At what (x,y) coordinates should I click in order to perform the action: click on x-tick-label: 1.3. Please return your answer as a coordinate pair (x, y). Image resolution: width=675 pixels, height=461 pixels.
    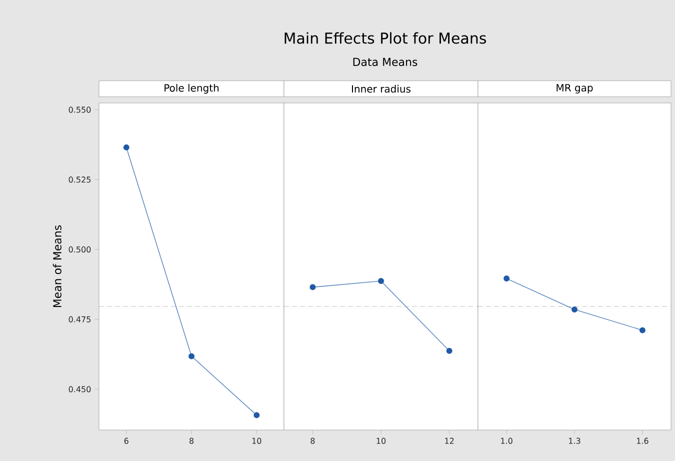
    Looking at the image, I should click on (574, 441).